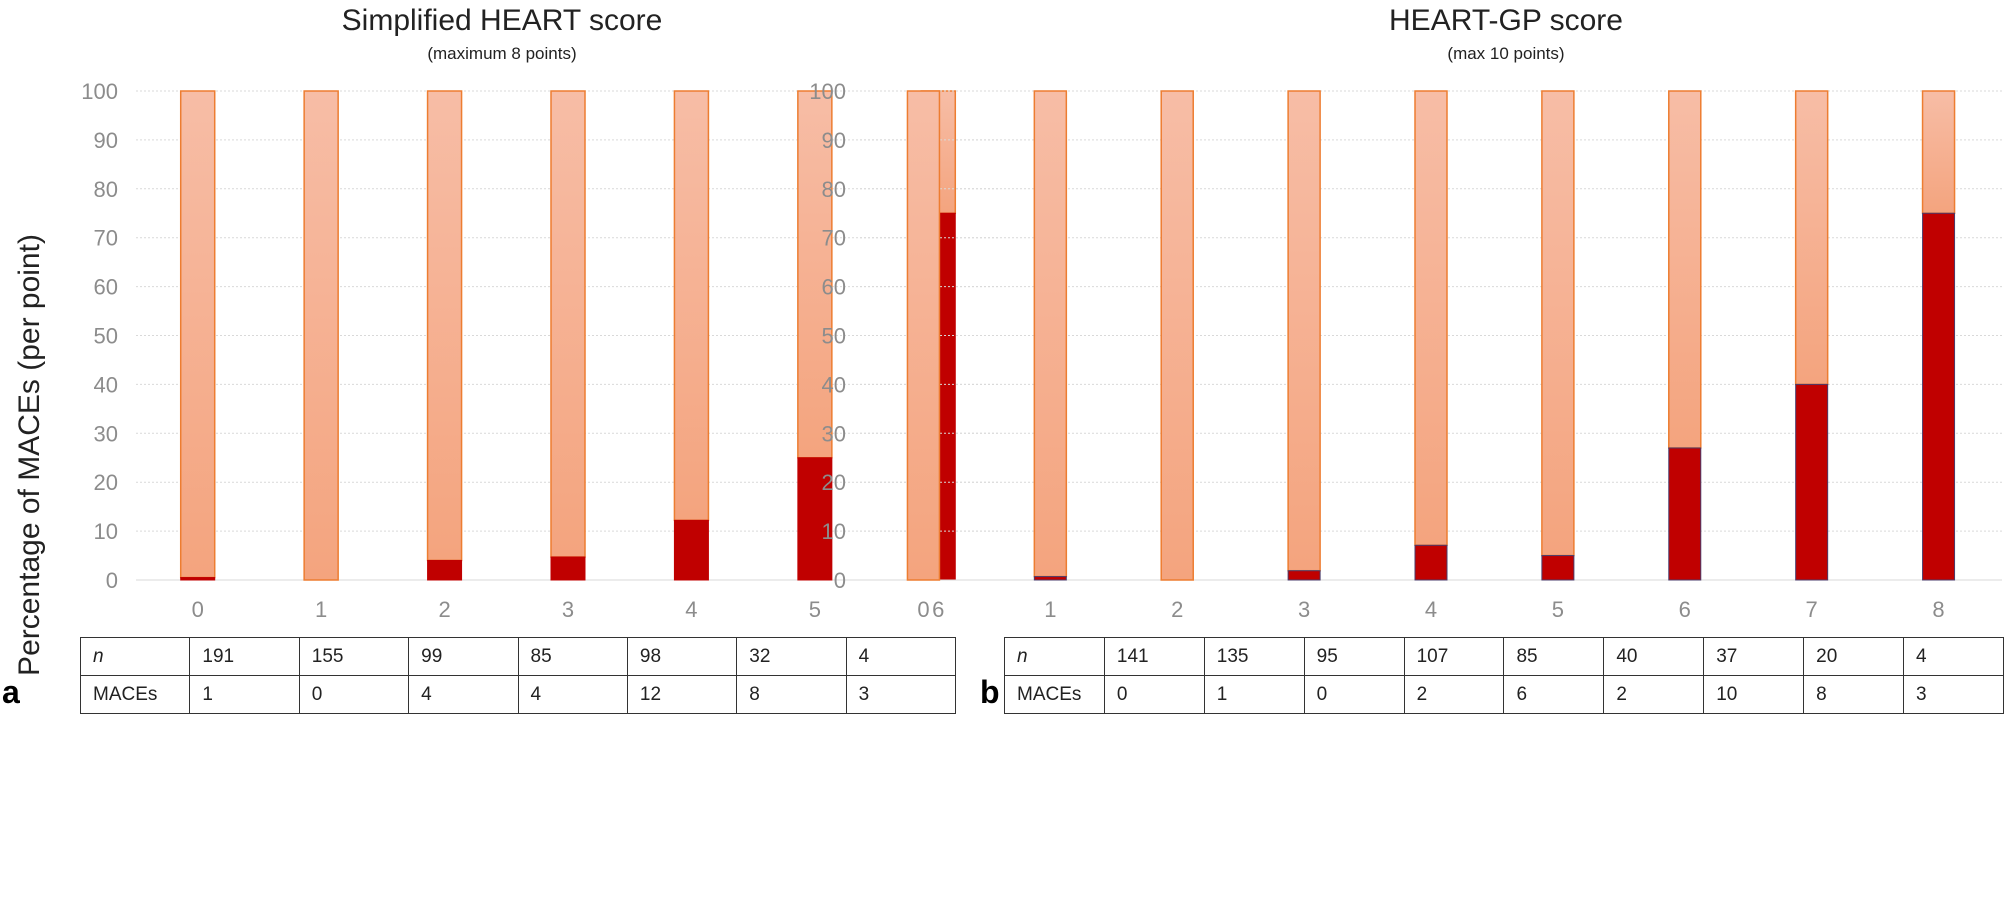 The height and width of the screenshot is (911, 2008). What do you see at coordinates (1685, 609) in the screenshot?
I see `x-tick-label: 6` at bounding box center [1685, 609].